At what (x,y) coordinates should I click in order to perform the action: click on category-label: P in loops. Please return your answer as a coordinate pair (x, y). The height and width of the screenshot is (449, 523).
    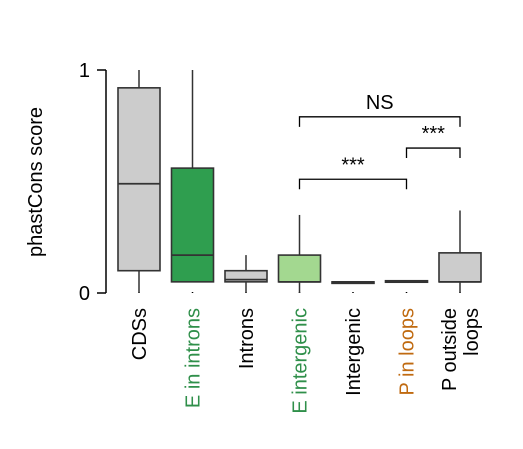
    Looking at the image, I should click on (408, 351).